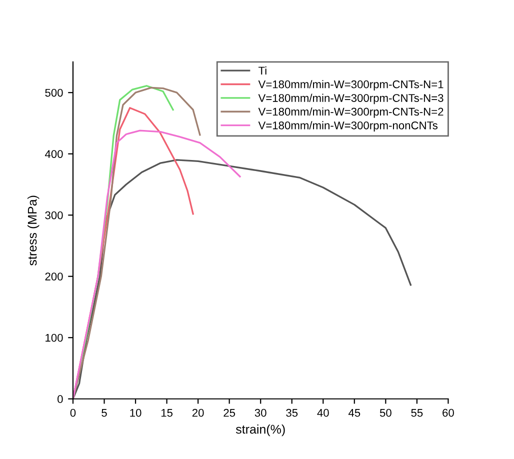 This screenshot has width=514, height=459. I want to click on y-tick-label: 200, so click(54, 276).